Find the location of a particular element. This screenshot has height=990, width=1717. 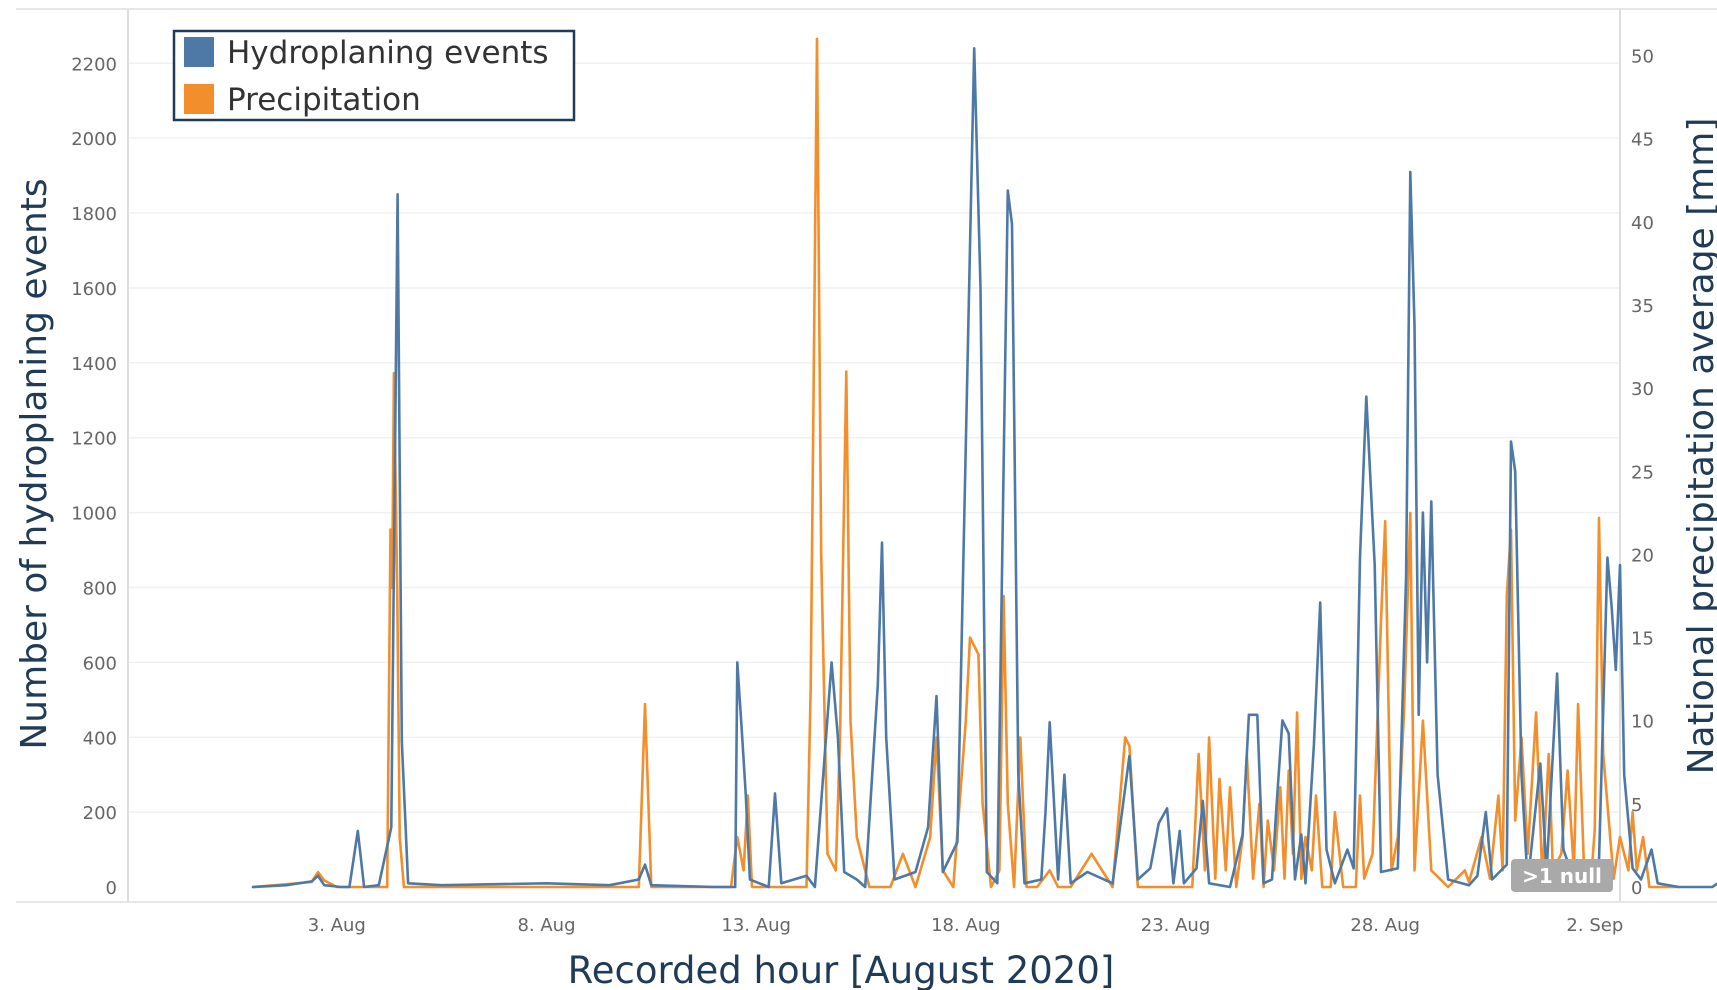

right-axis-ticks: 0 5 10 15 20 25 30 35 40 45 50 is located at coordinates (1642, 473).